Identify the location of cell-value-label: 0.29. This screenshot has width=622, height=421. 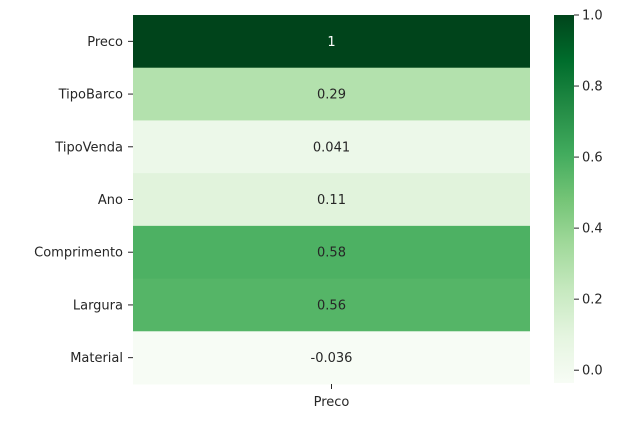
(331, 95).